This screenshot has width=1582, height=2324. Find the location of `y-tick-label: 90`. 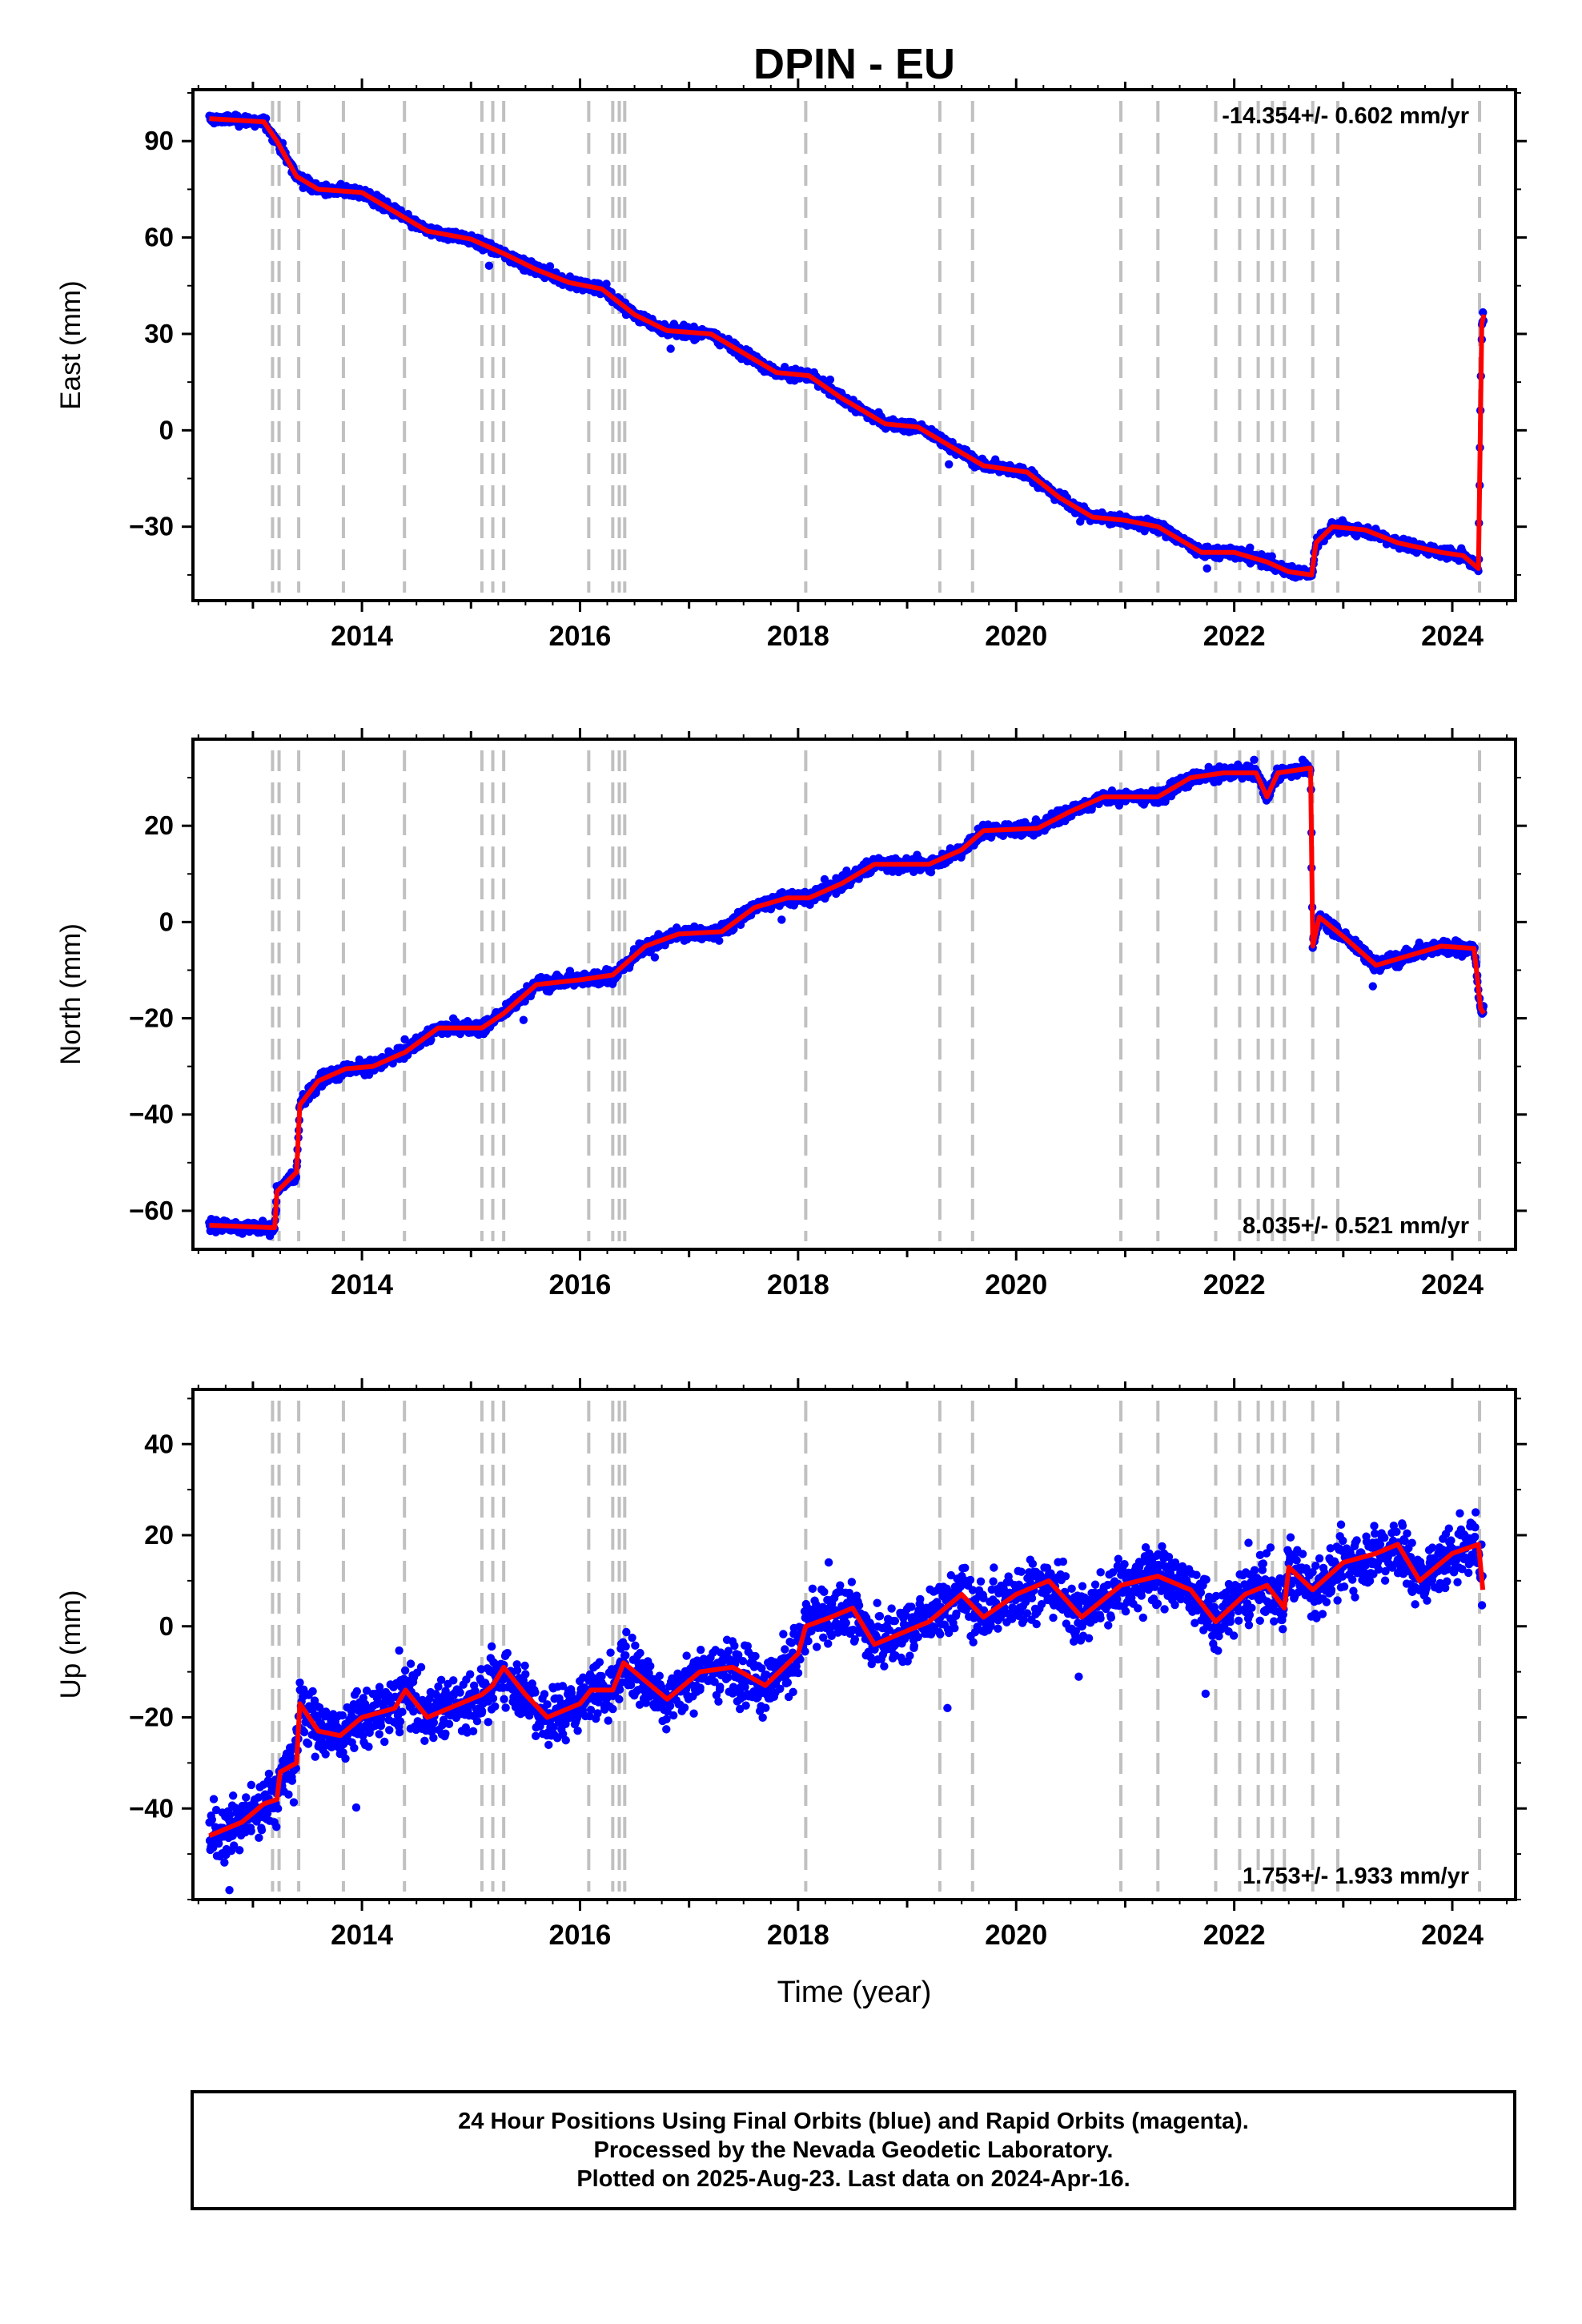

y-tick-label: 90 is located at coordinates (159, 140).